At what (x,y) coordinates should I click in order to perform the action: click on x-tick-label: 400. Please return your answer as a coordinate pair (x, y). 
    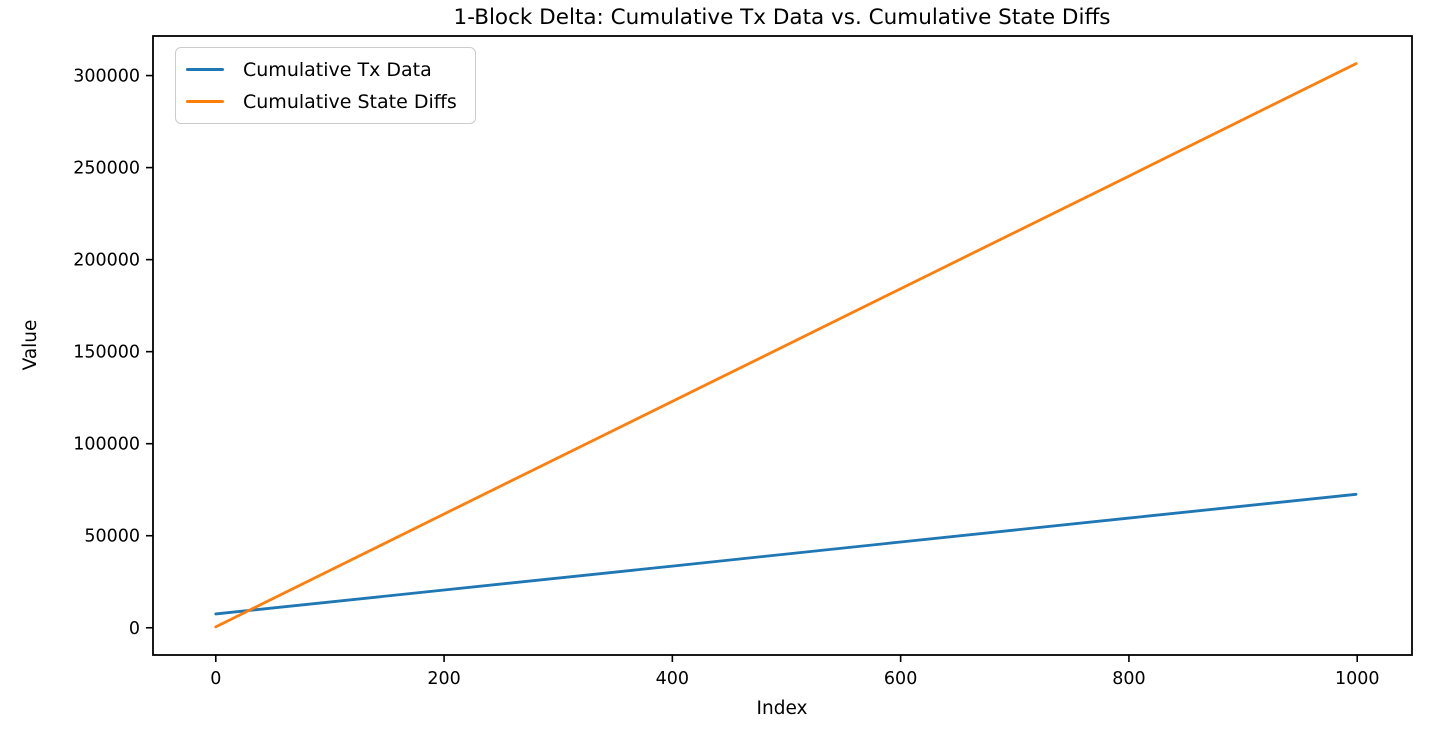
    Looking at the image, I should click on (672, 679).